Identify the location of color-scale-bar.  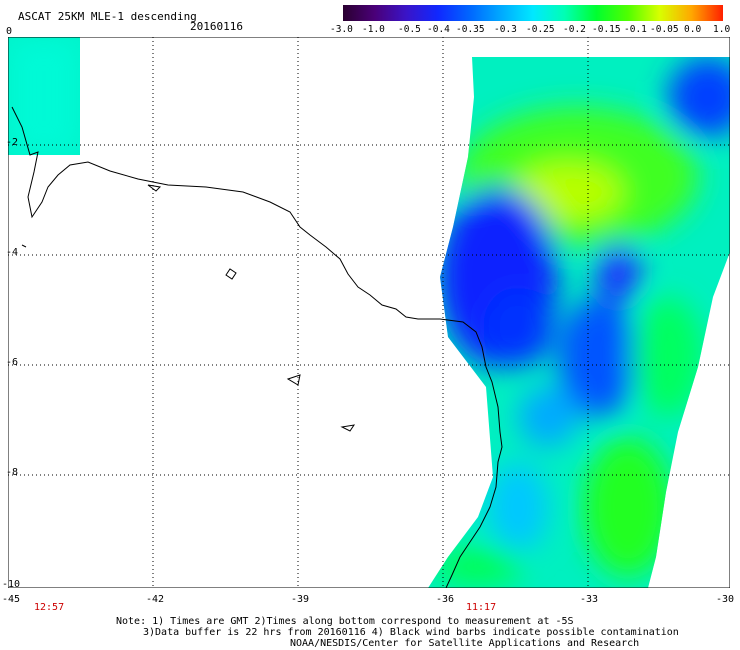
(533, 13).